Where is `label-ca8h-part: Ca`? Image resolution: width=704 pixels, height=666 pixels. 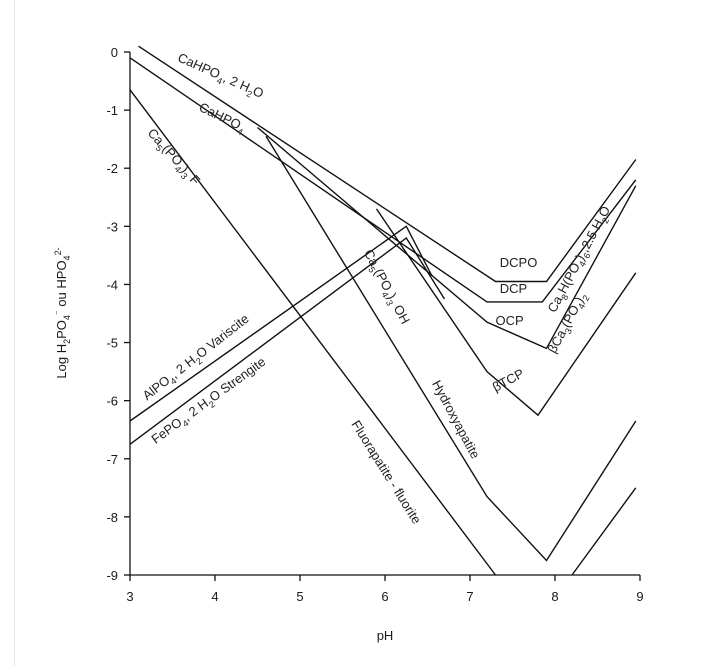 label-ca8h-part: Ca is located at coordinates (554, 304).